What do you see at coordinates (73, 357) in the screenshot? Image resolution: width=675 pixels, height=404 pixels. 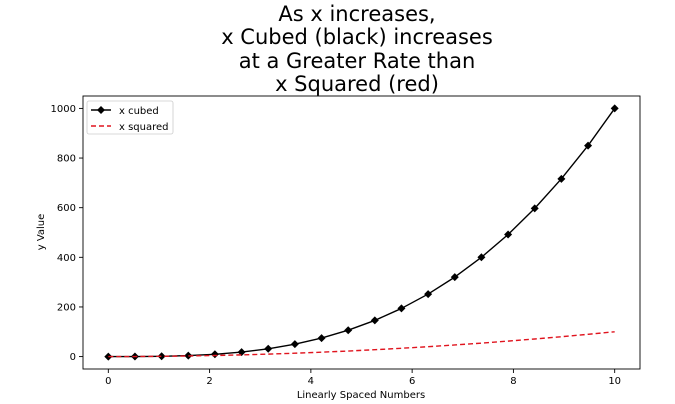 I see `y-tick-label: 0` at bounding box center [73, 357].